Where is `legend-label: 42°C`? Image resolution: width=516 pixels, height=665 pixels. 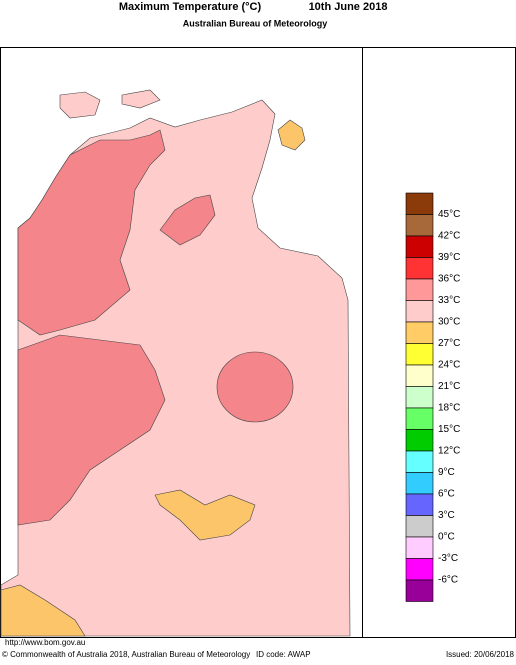 legend-label: 42°C is located at coordinates (449, 236).